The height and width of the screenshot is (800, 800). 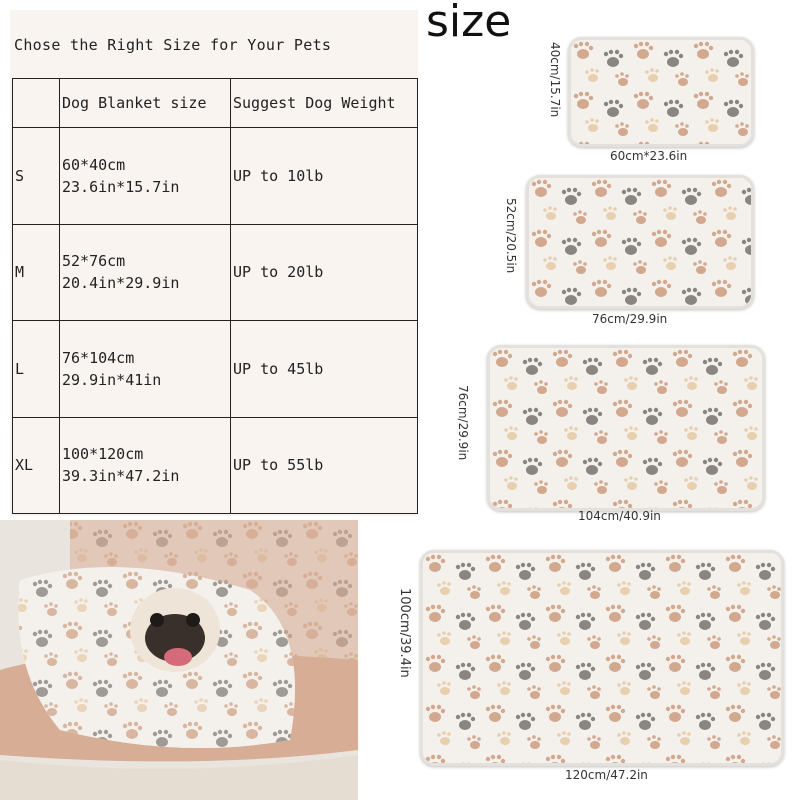 What do you see at coordinates (98, 357) in the screenshot?
I see `dimension-cm: 76*104cm` at bounding box center [98, 357].